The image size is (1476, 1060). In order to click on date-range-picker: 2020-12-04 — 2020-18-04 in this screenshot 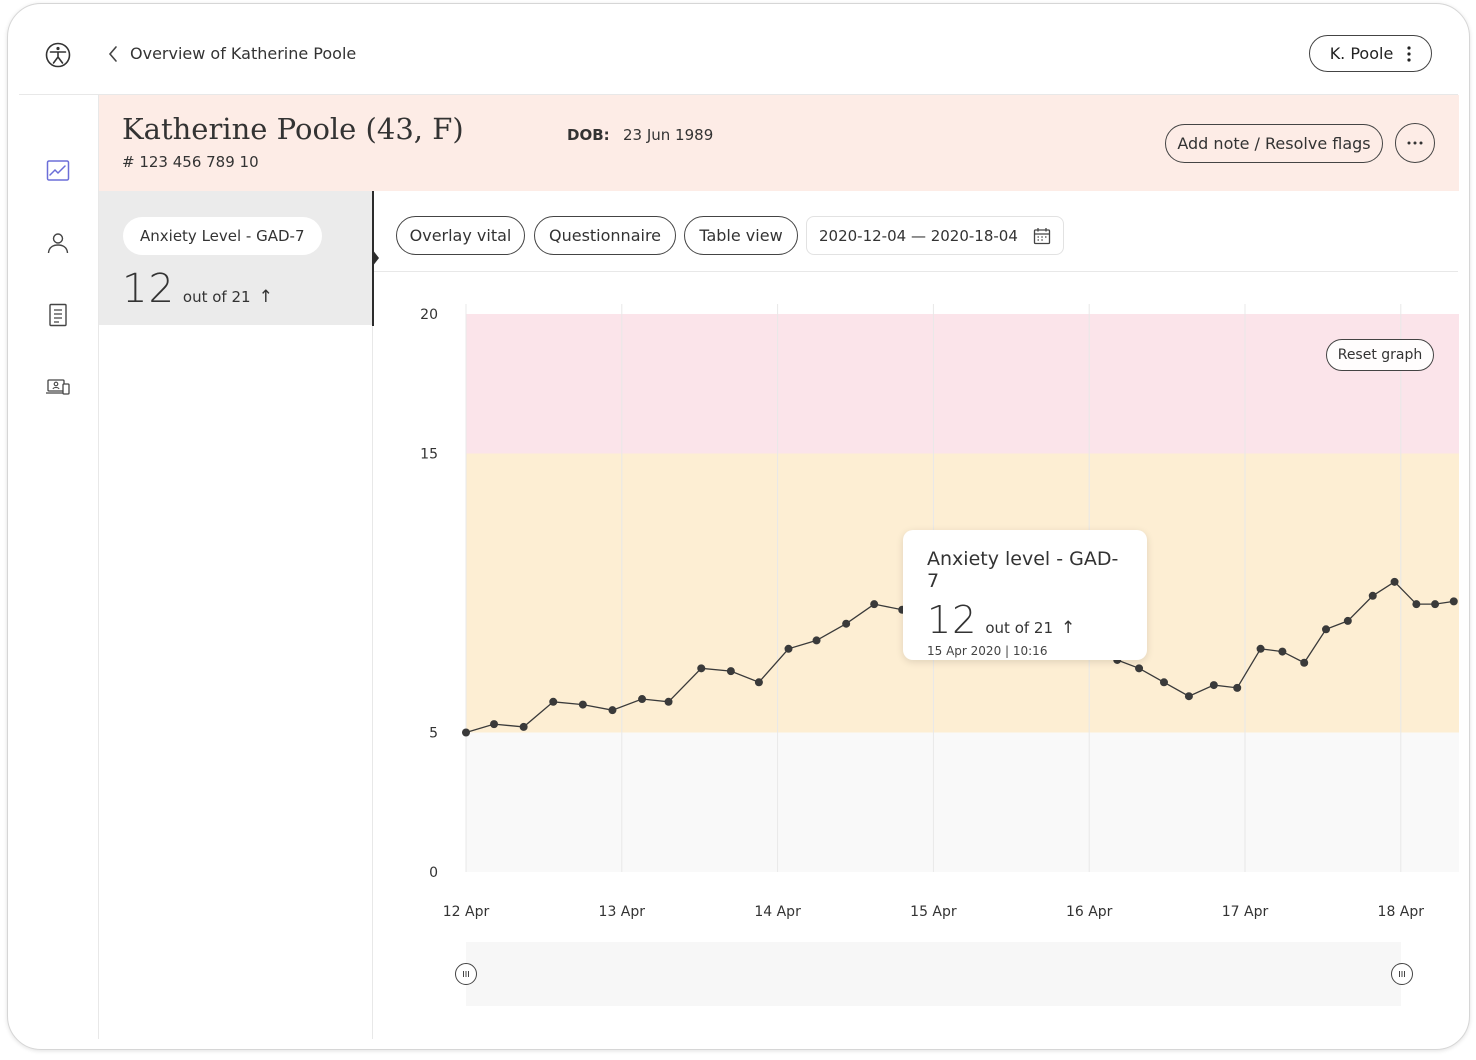, I will do `click(935, 235)`.